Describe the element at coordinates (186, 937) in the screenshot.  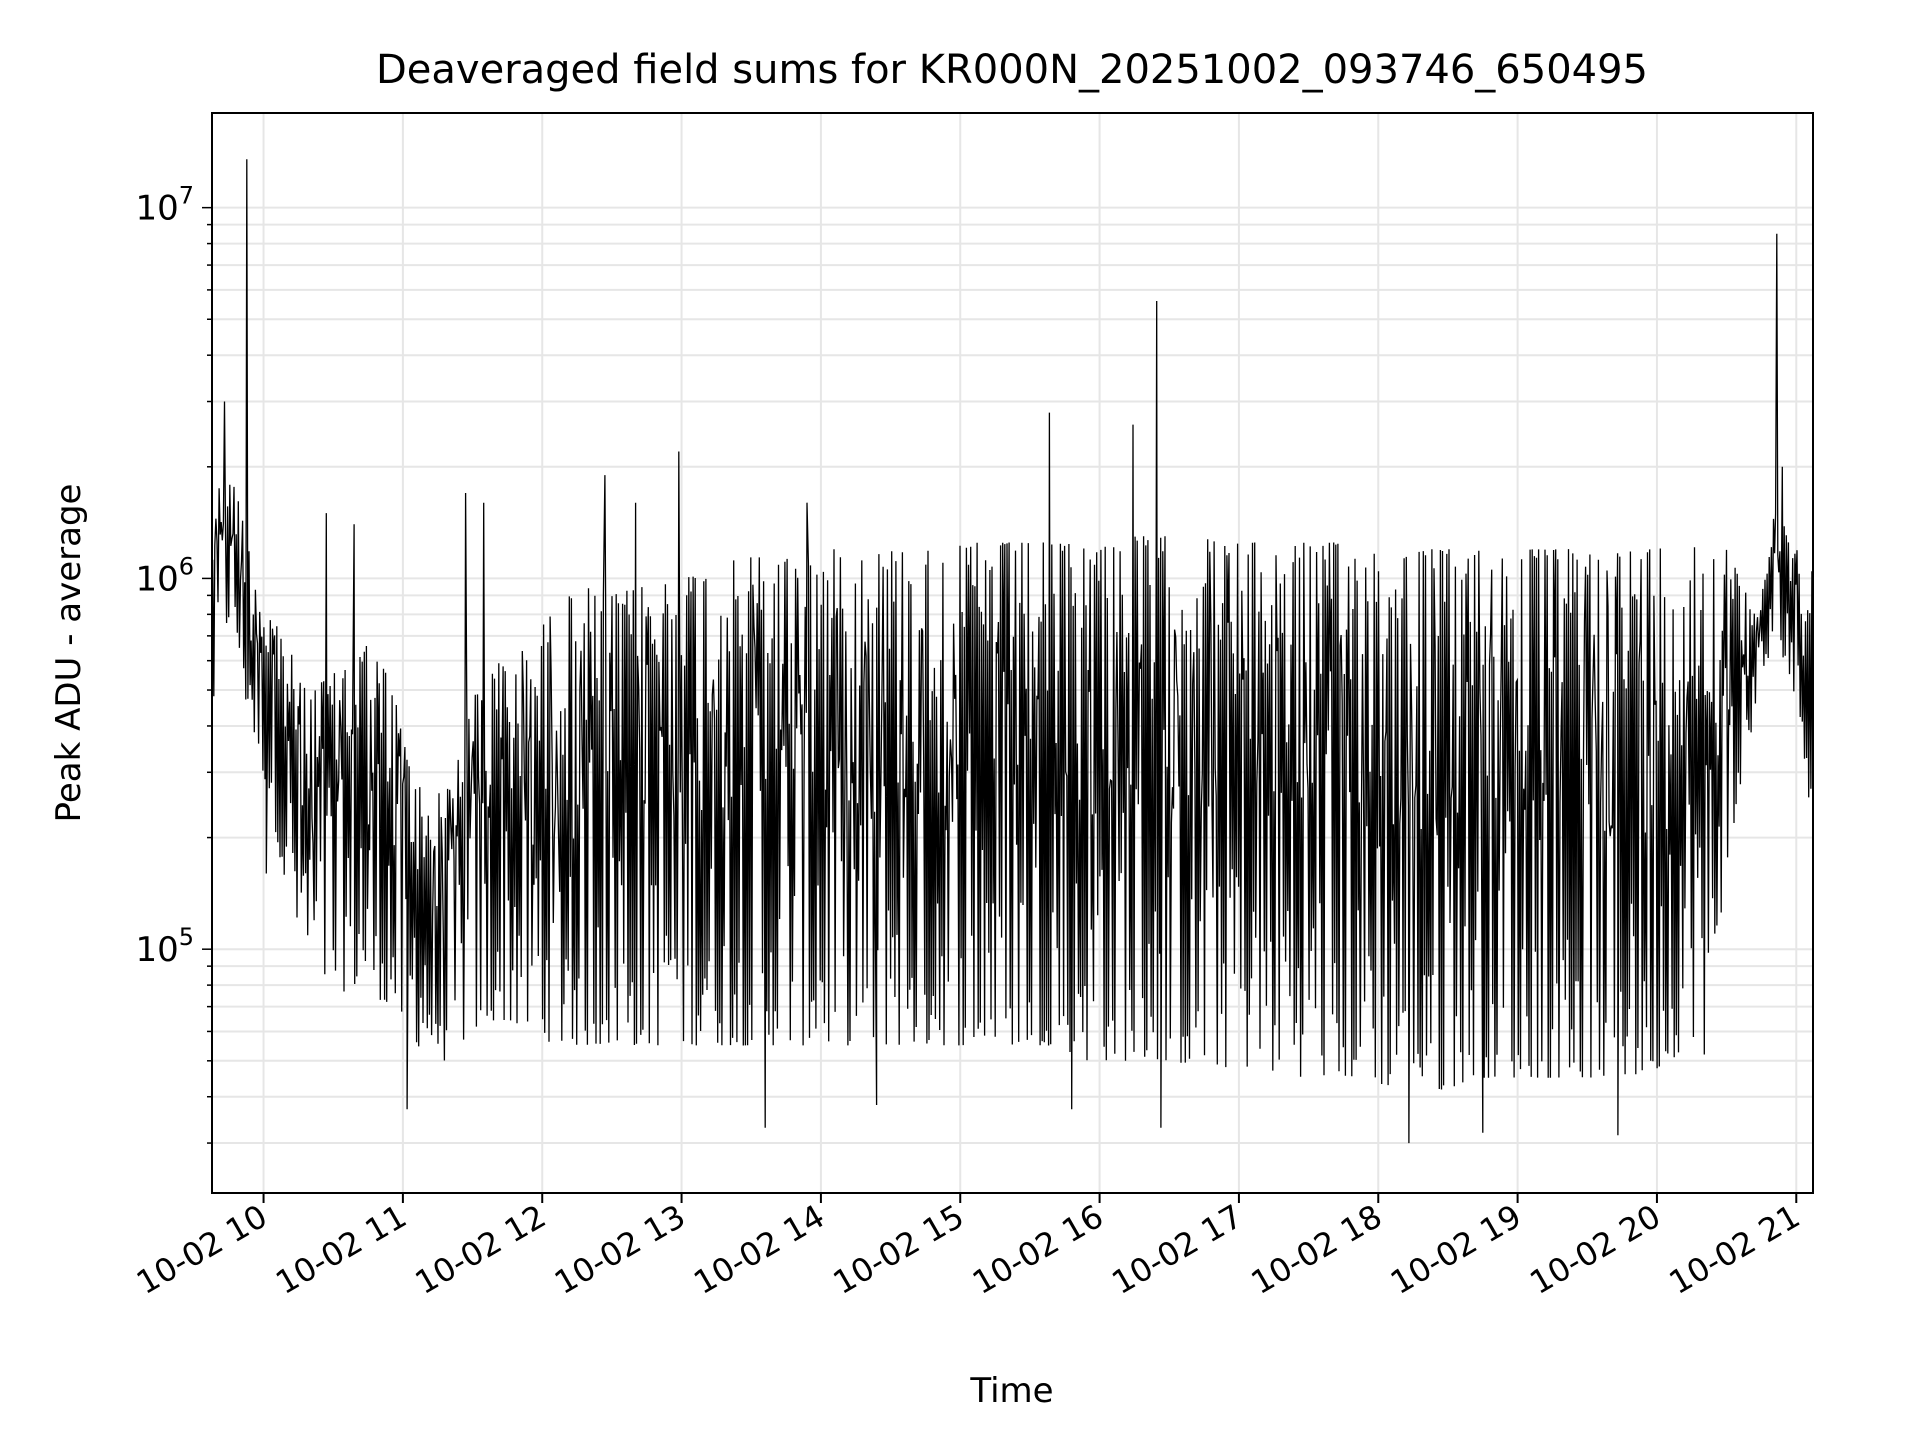
I see `y-tick-exponent: 5` at that location.